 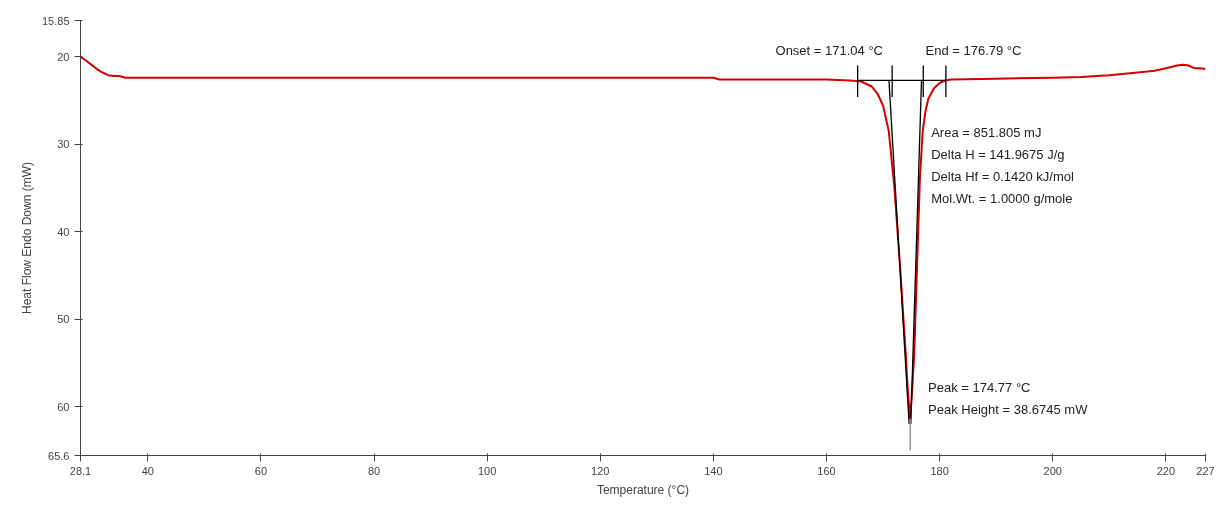 What do you see at coordinates (979, 387) in the screenshot?
I see `annotation: Peak = 174.77 °C` at bounding box center [979, 387].